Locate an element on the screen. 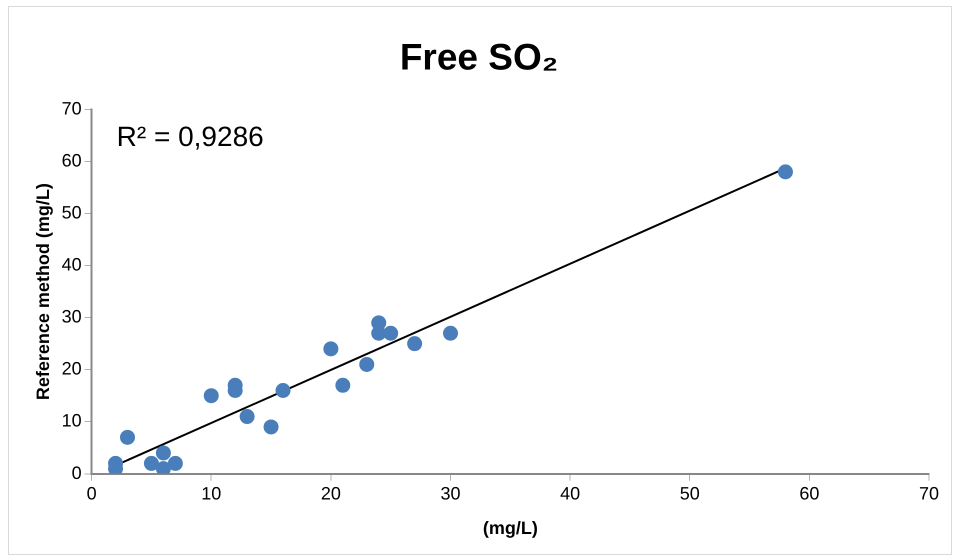 The width and height of the screenshot is (954, 557). x-tick-label: 20 is located at coordinates (330, 494).